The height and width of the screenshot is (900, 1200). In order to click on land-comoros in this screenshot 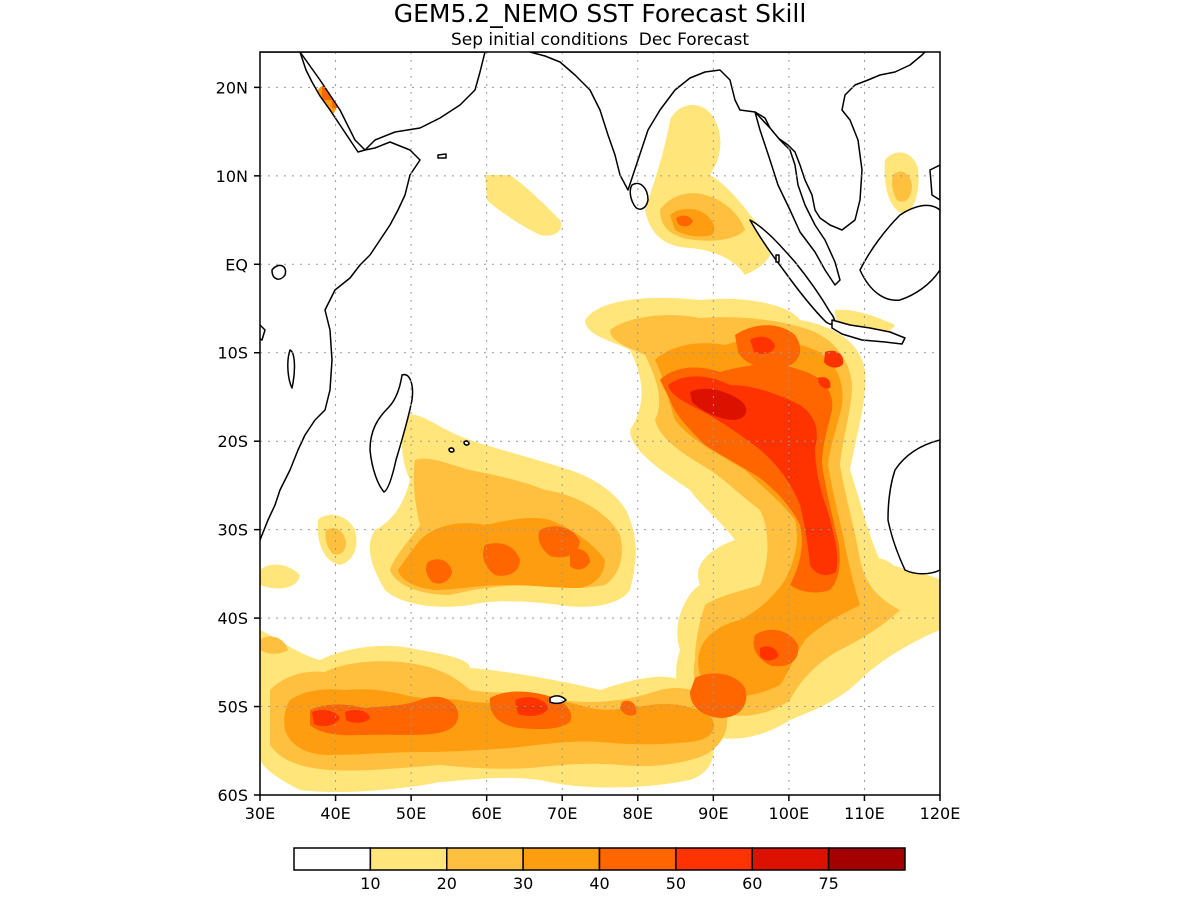, I will do `click(263, 332)`.